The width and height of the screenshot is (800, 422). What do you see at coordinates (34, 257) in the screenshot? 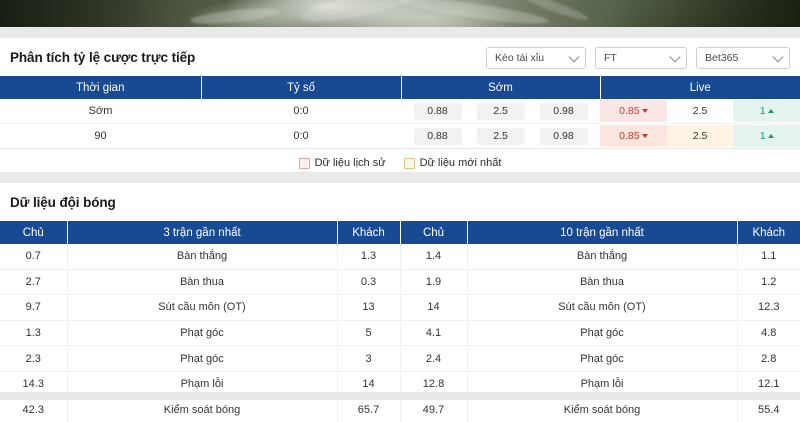
I see `cell-home-3: 0.7` at bounding box center [34, 257].